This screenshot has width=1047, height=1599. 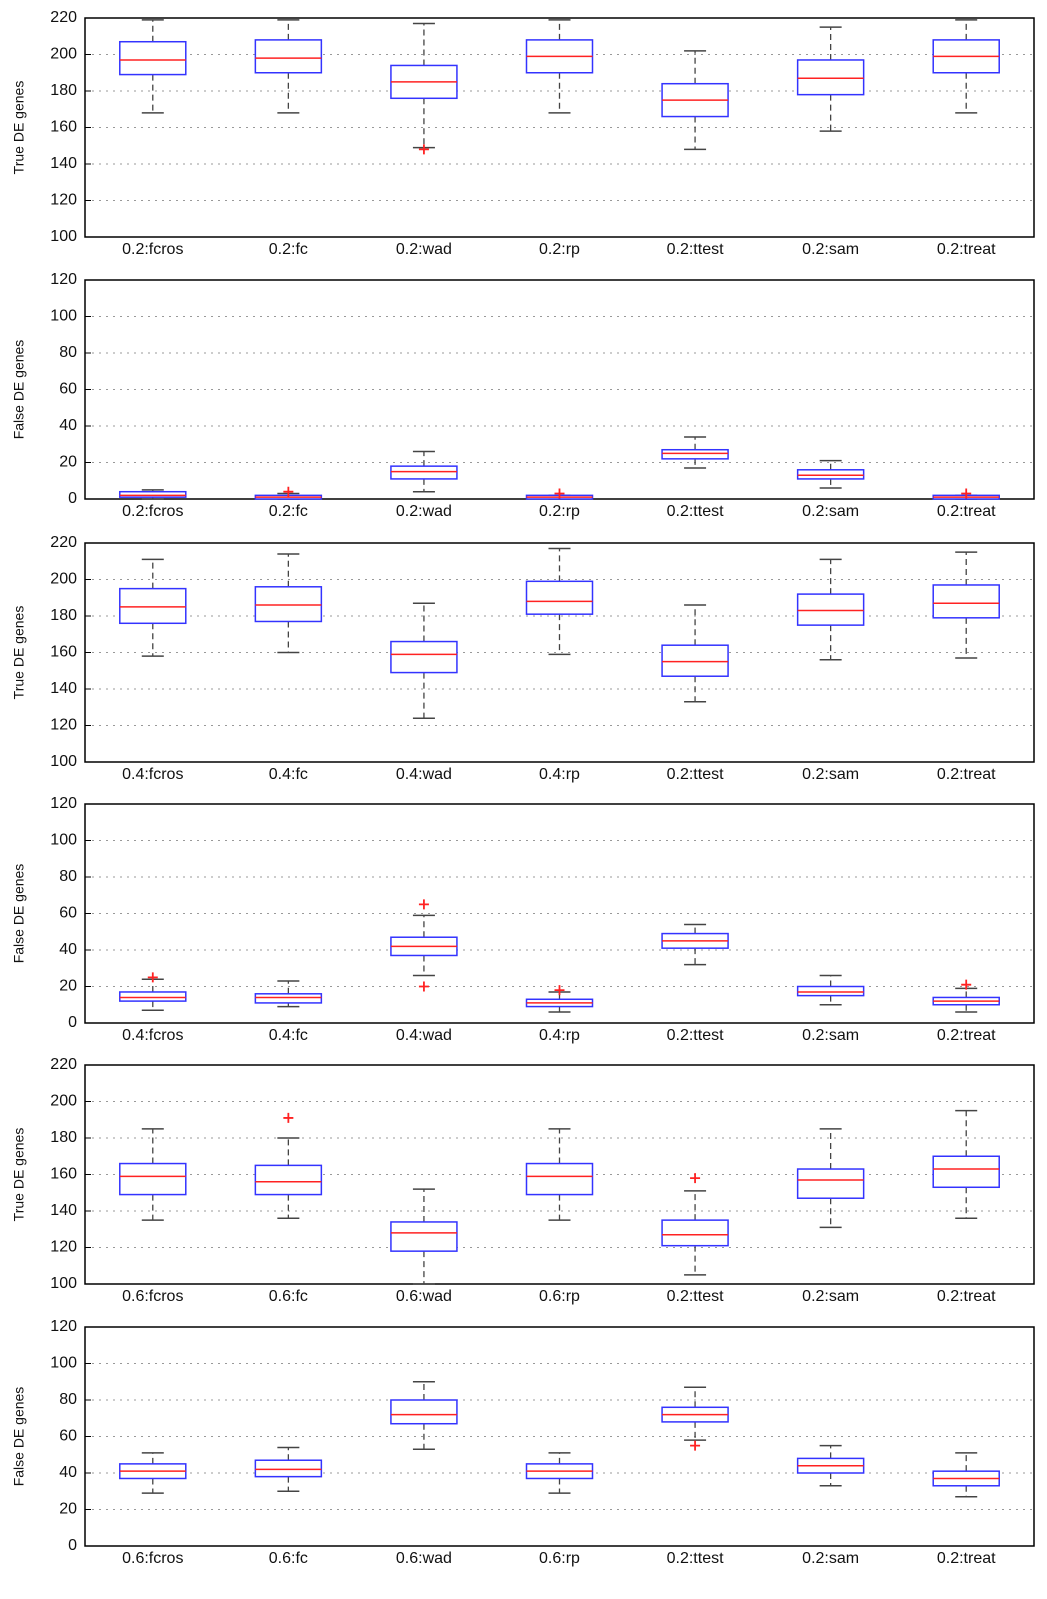 I want to click on x-tick-label: 0.6:rp, so click(x=559, y=1558).